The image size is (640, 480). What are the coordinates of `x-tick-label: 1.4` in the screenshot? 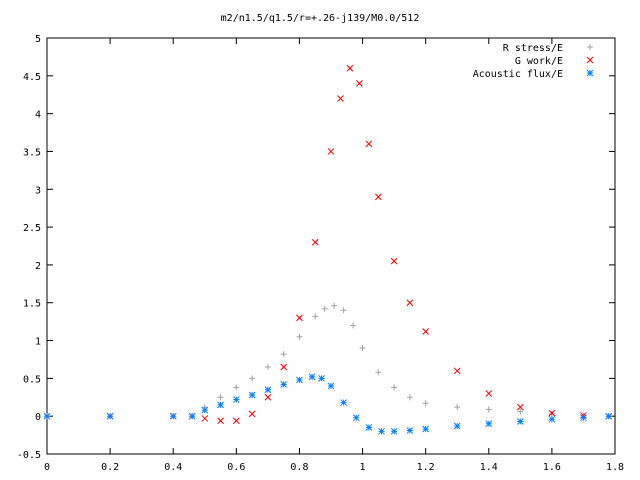 It's located at (489, 467).